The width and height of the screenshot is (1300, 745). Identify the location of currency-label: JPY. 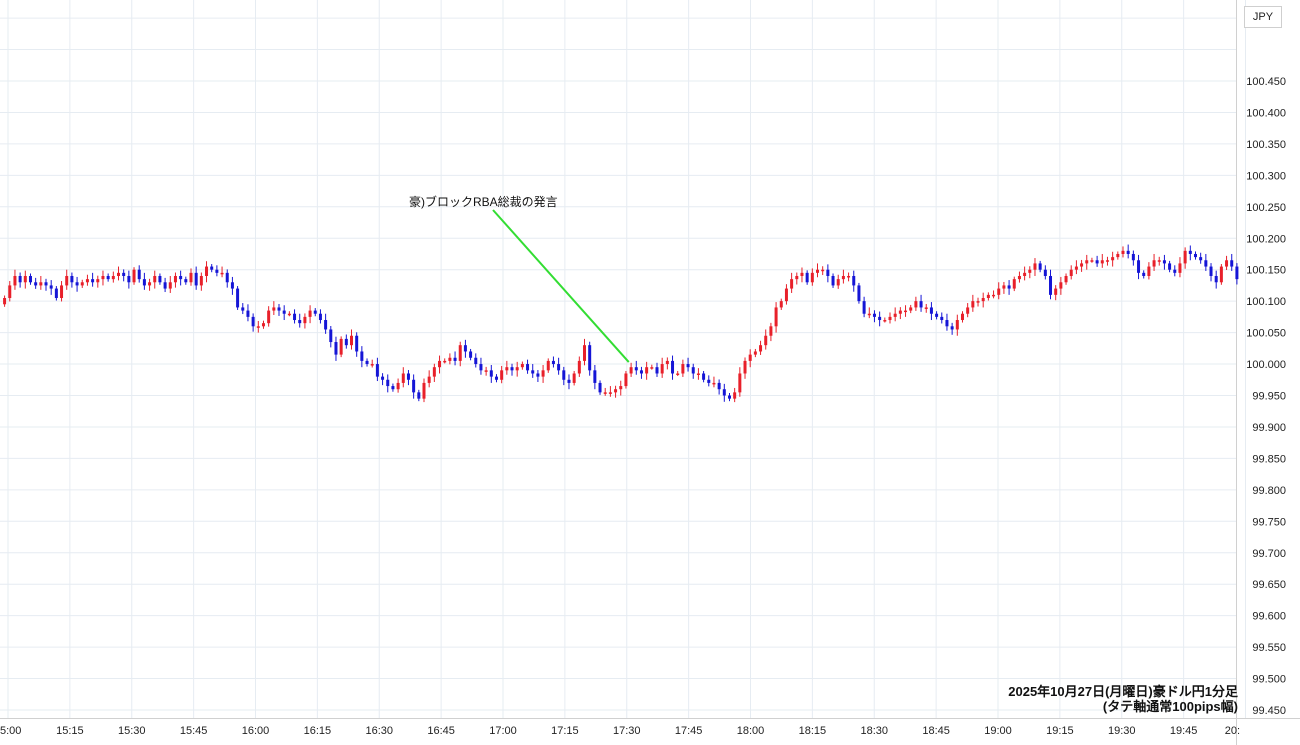
(1263, 17).